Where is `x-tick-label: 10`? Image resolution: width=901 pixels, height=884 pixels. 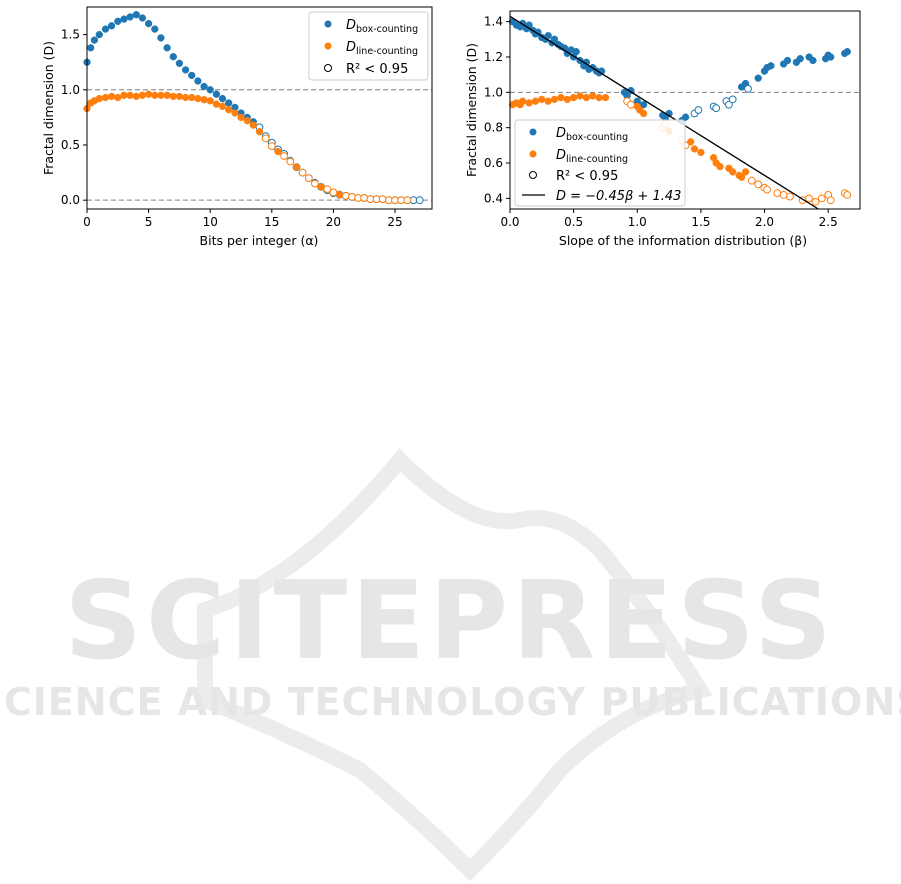
x-tick-label: 10 is located at coordinates (210, 222).